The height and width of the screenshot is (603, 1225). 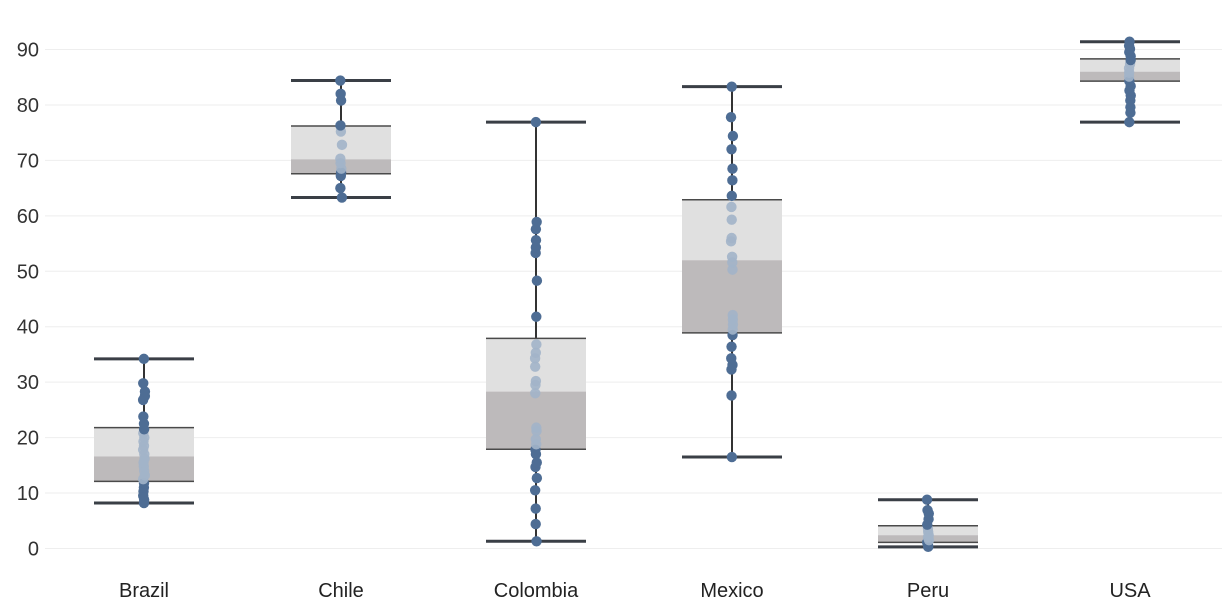 I want to click on x-tick-label: Colombia, so click(x=536, y=591).